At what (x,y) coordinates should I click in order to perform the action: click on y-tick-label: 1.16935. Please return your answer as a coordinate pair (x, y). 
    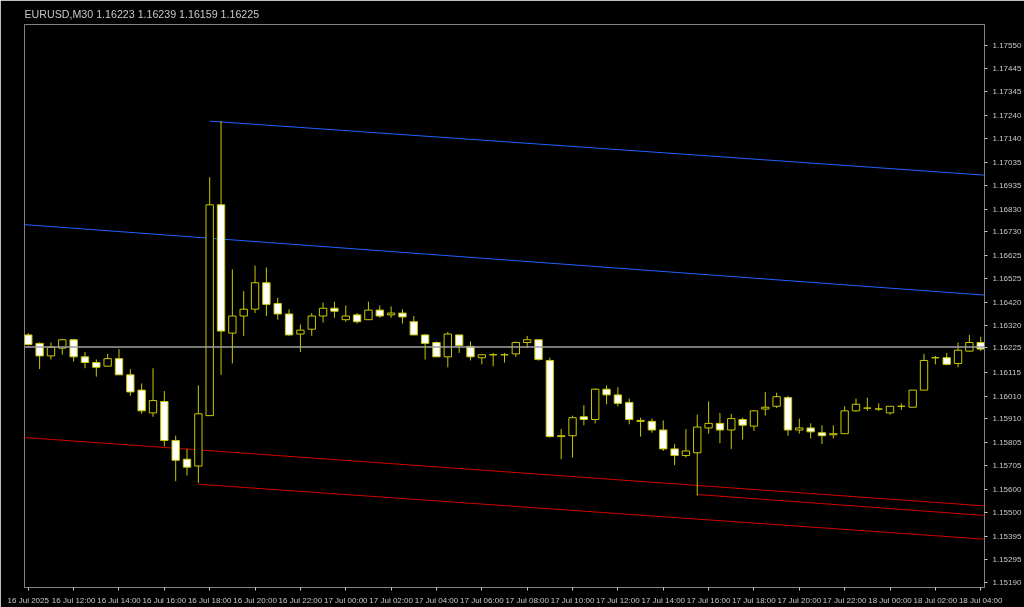
    Looking at the image, I should click on (1007, 185).